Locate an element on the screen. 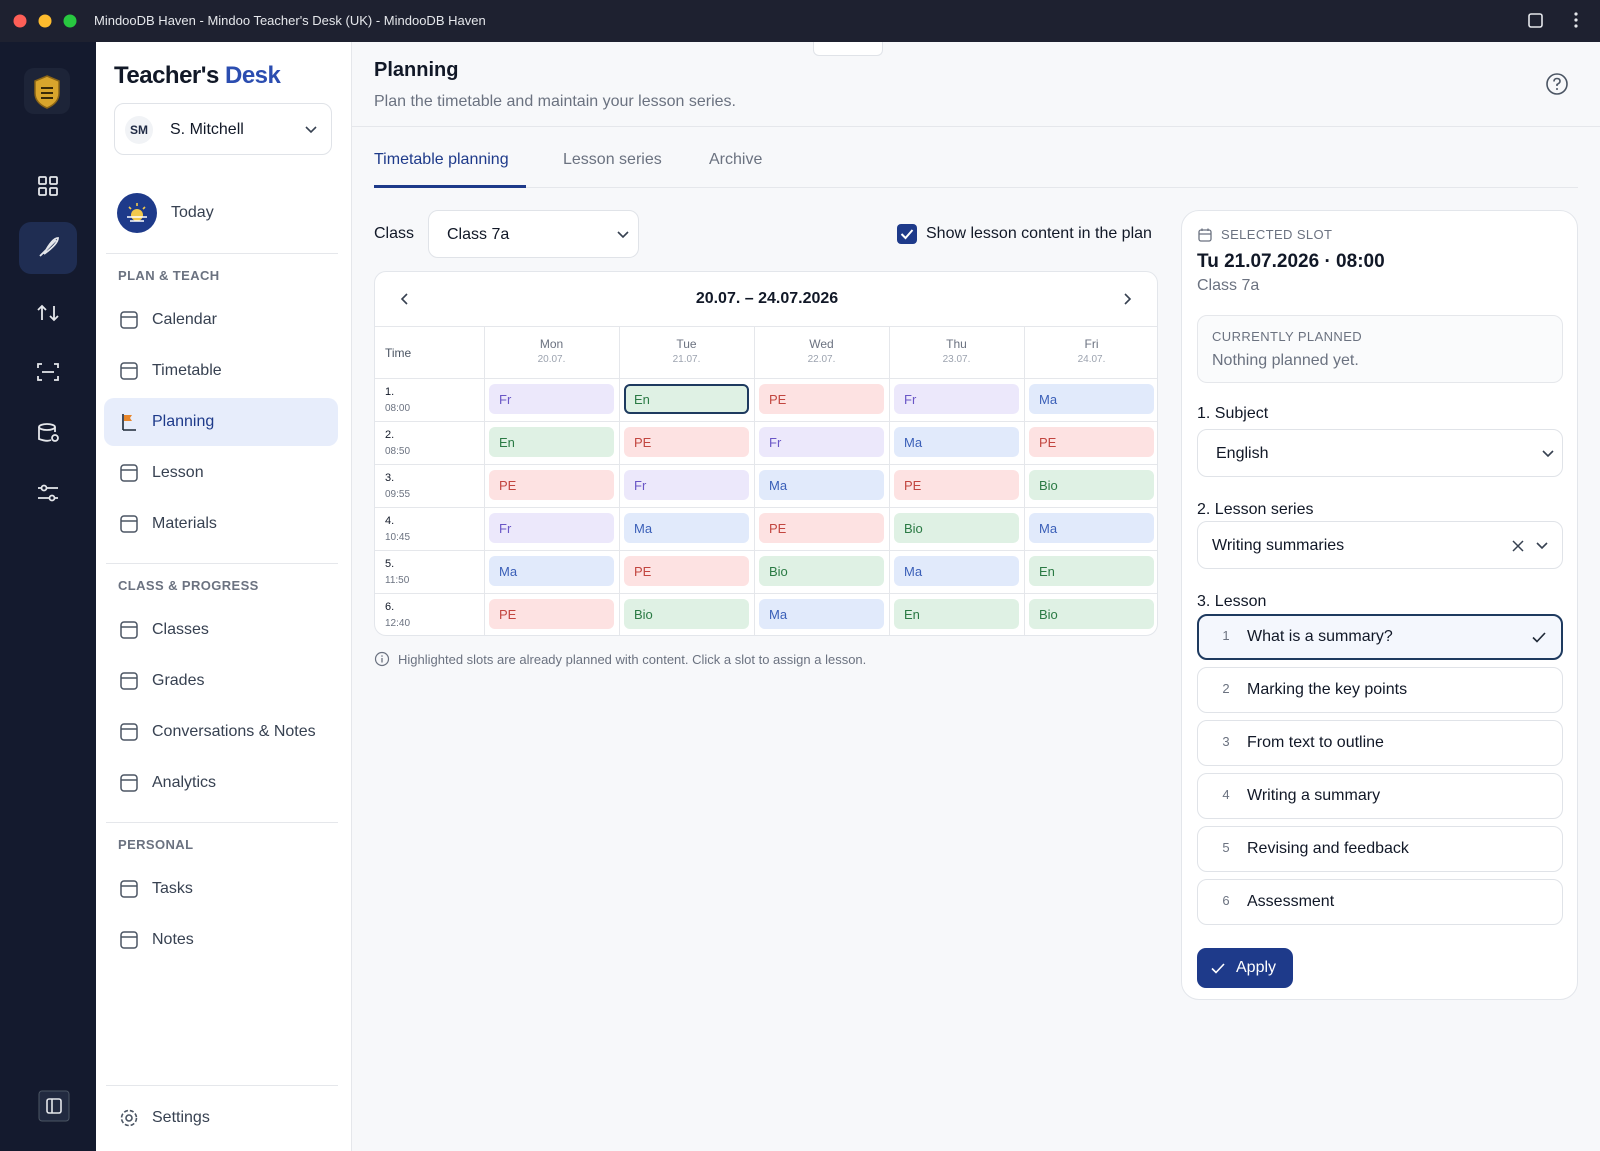 This screenshot has height=1151, width=1600. nav-item: Calendar is located at coordinates (221, 320).